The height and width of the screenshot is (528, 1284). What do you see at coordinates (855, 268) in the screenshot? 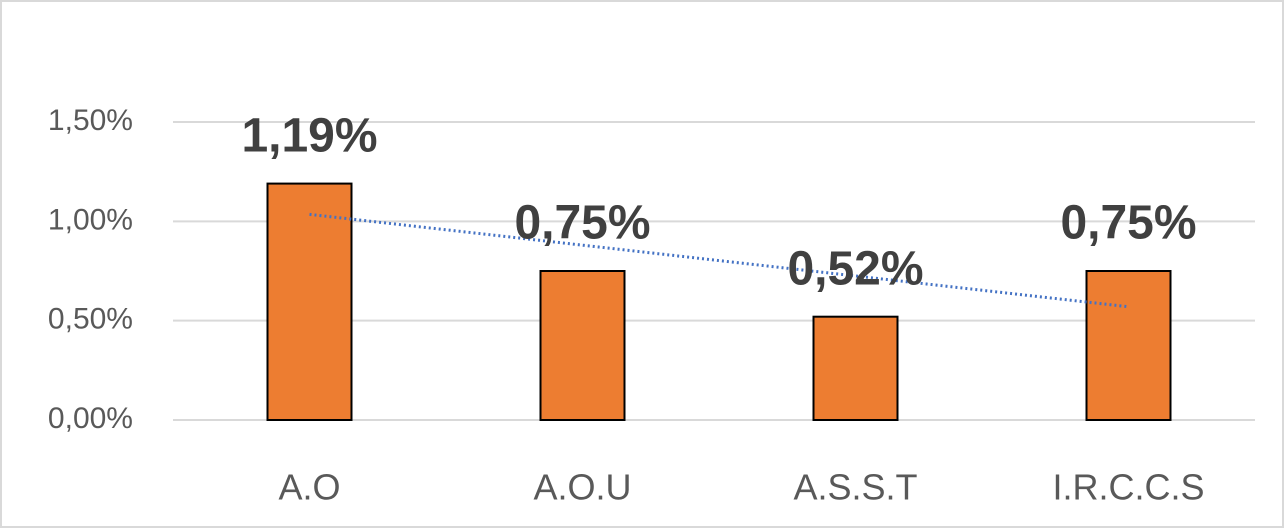
I see `data-label: 0,52%` at bounding box center [855, 268].